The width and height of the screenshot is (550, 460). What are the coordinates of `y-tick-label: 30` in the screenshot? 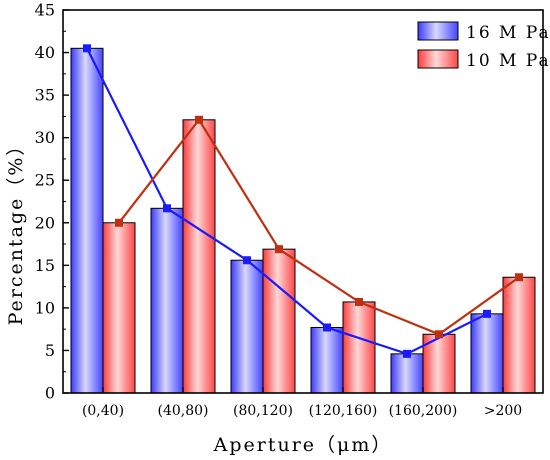 It's located at (45, 137).